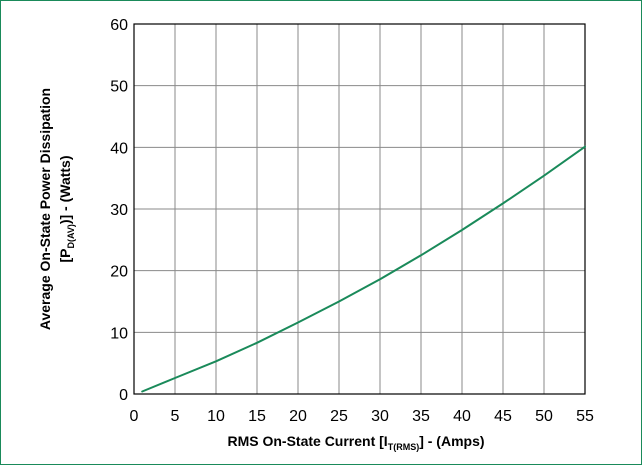 This screenshot has height=465, width=642. I want to click on y-tick-labels: 0 10 20 30 40 50 60, so click(119, 210).